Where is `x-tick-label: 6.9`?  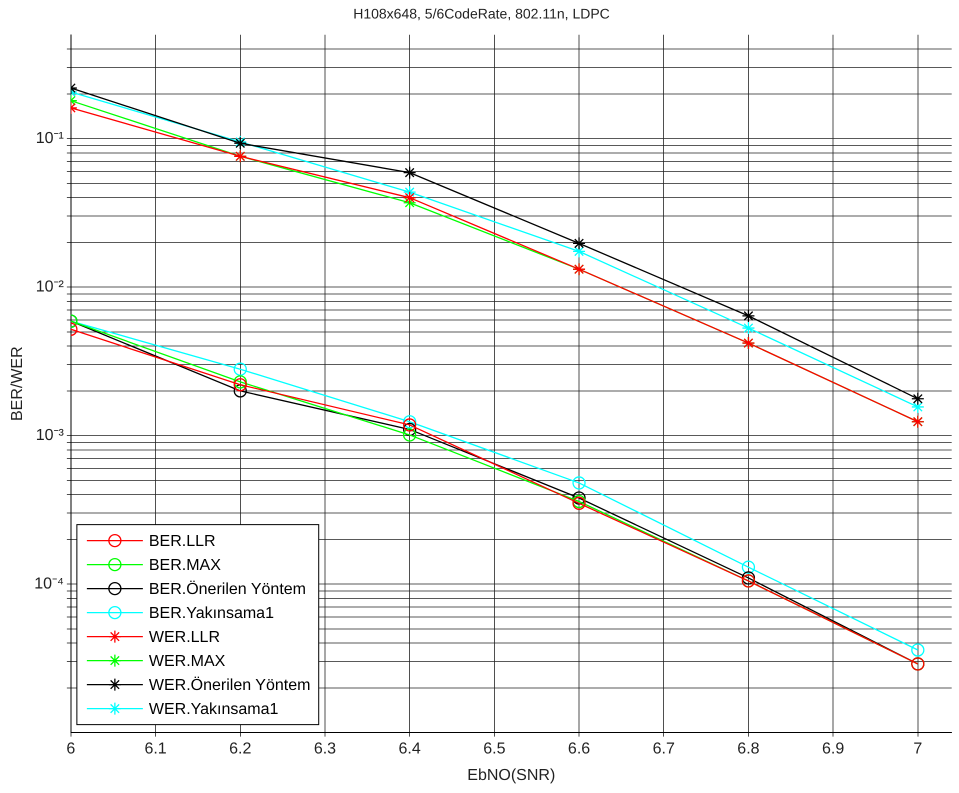
x-tick-label: 6.9 is located at coordinates (833, 749).